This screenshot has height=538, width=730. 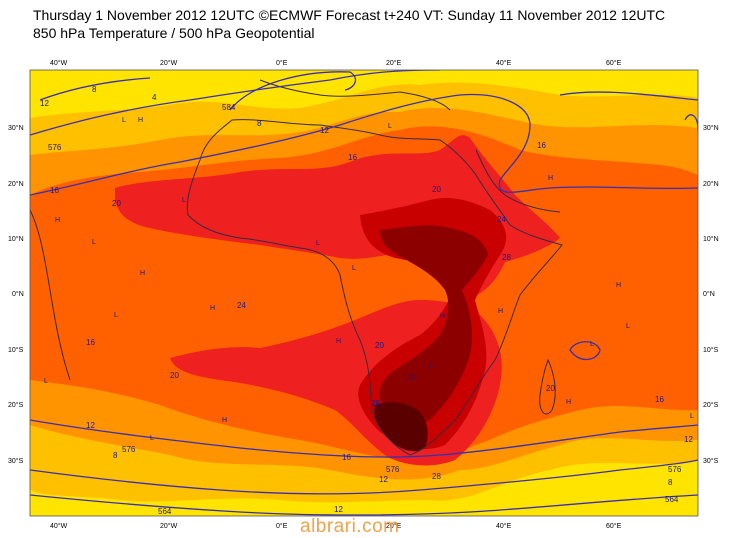 What do you see at coordinates (16, 350) in the screenshot?
I see `lat-label-left: 10°S` at bounding box center [16, 350].